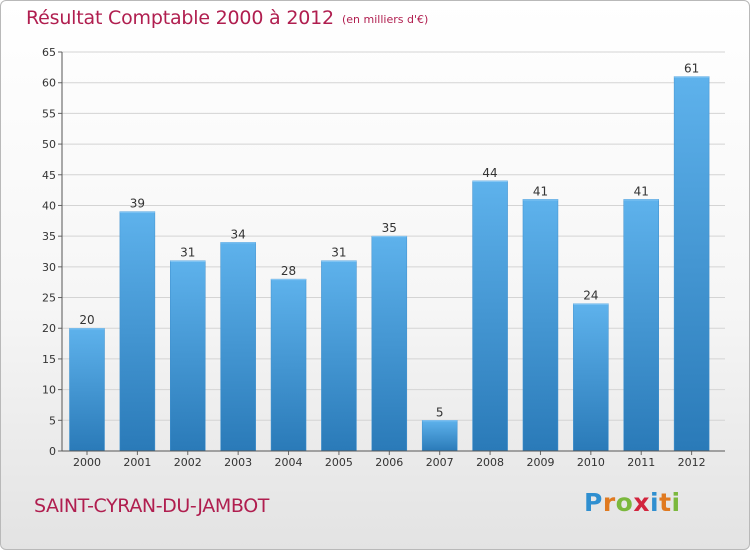 The height and width of the screenshot is (550, 750). What do you see at coordinates (641, 502) in the screenshot?
I see `logo-letter: x` at bounding box center [641, 502].